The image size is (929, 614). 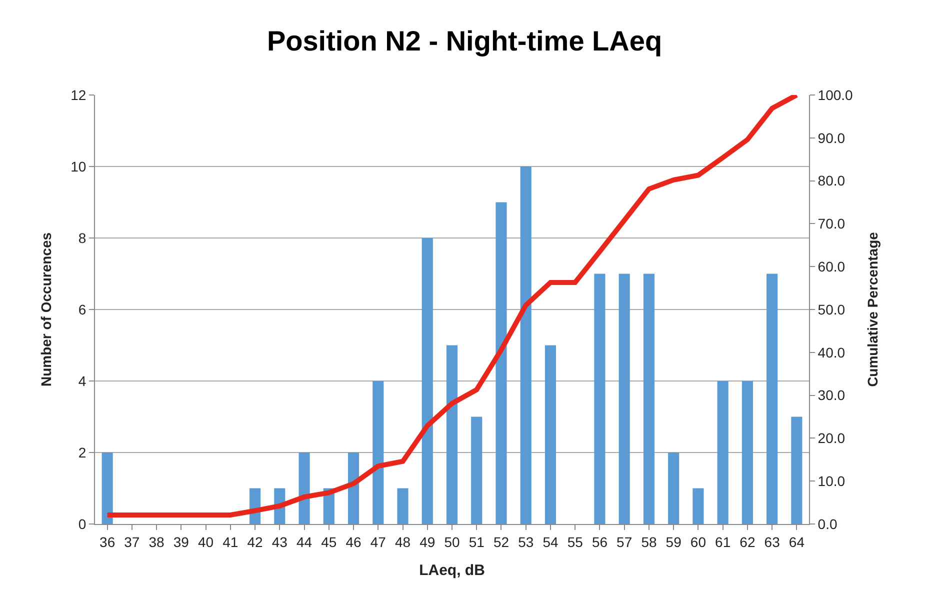 What do you see at coordinates (280, 542) in the screenshot?
I see `x-tick-label: 43` at bounding box center [280, 542].